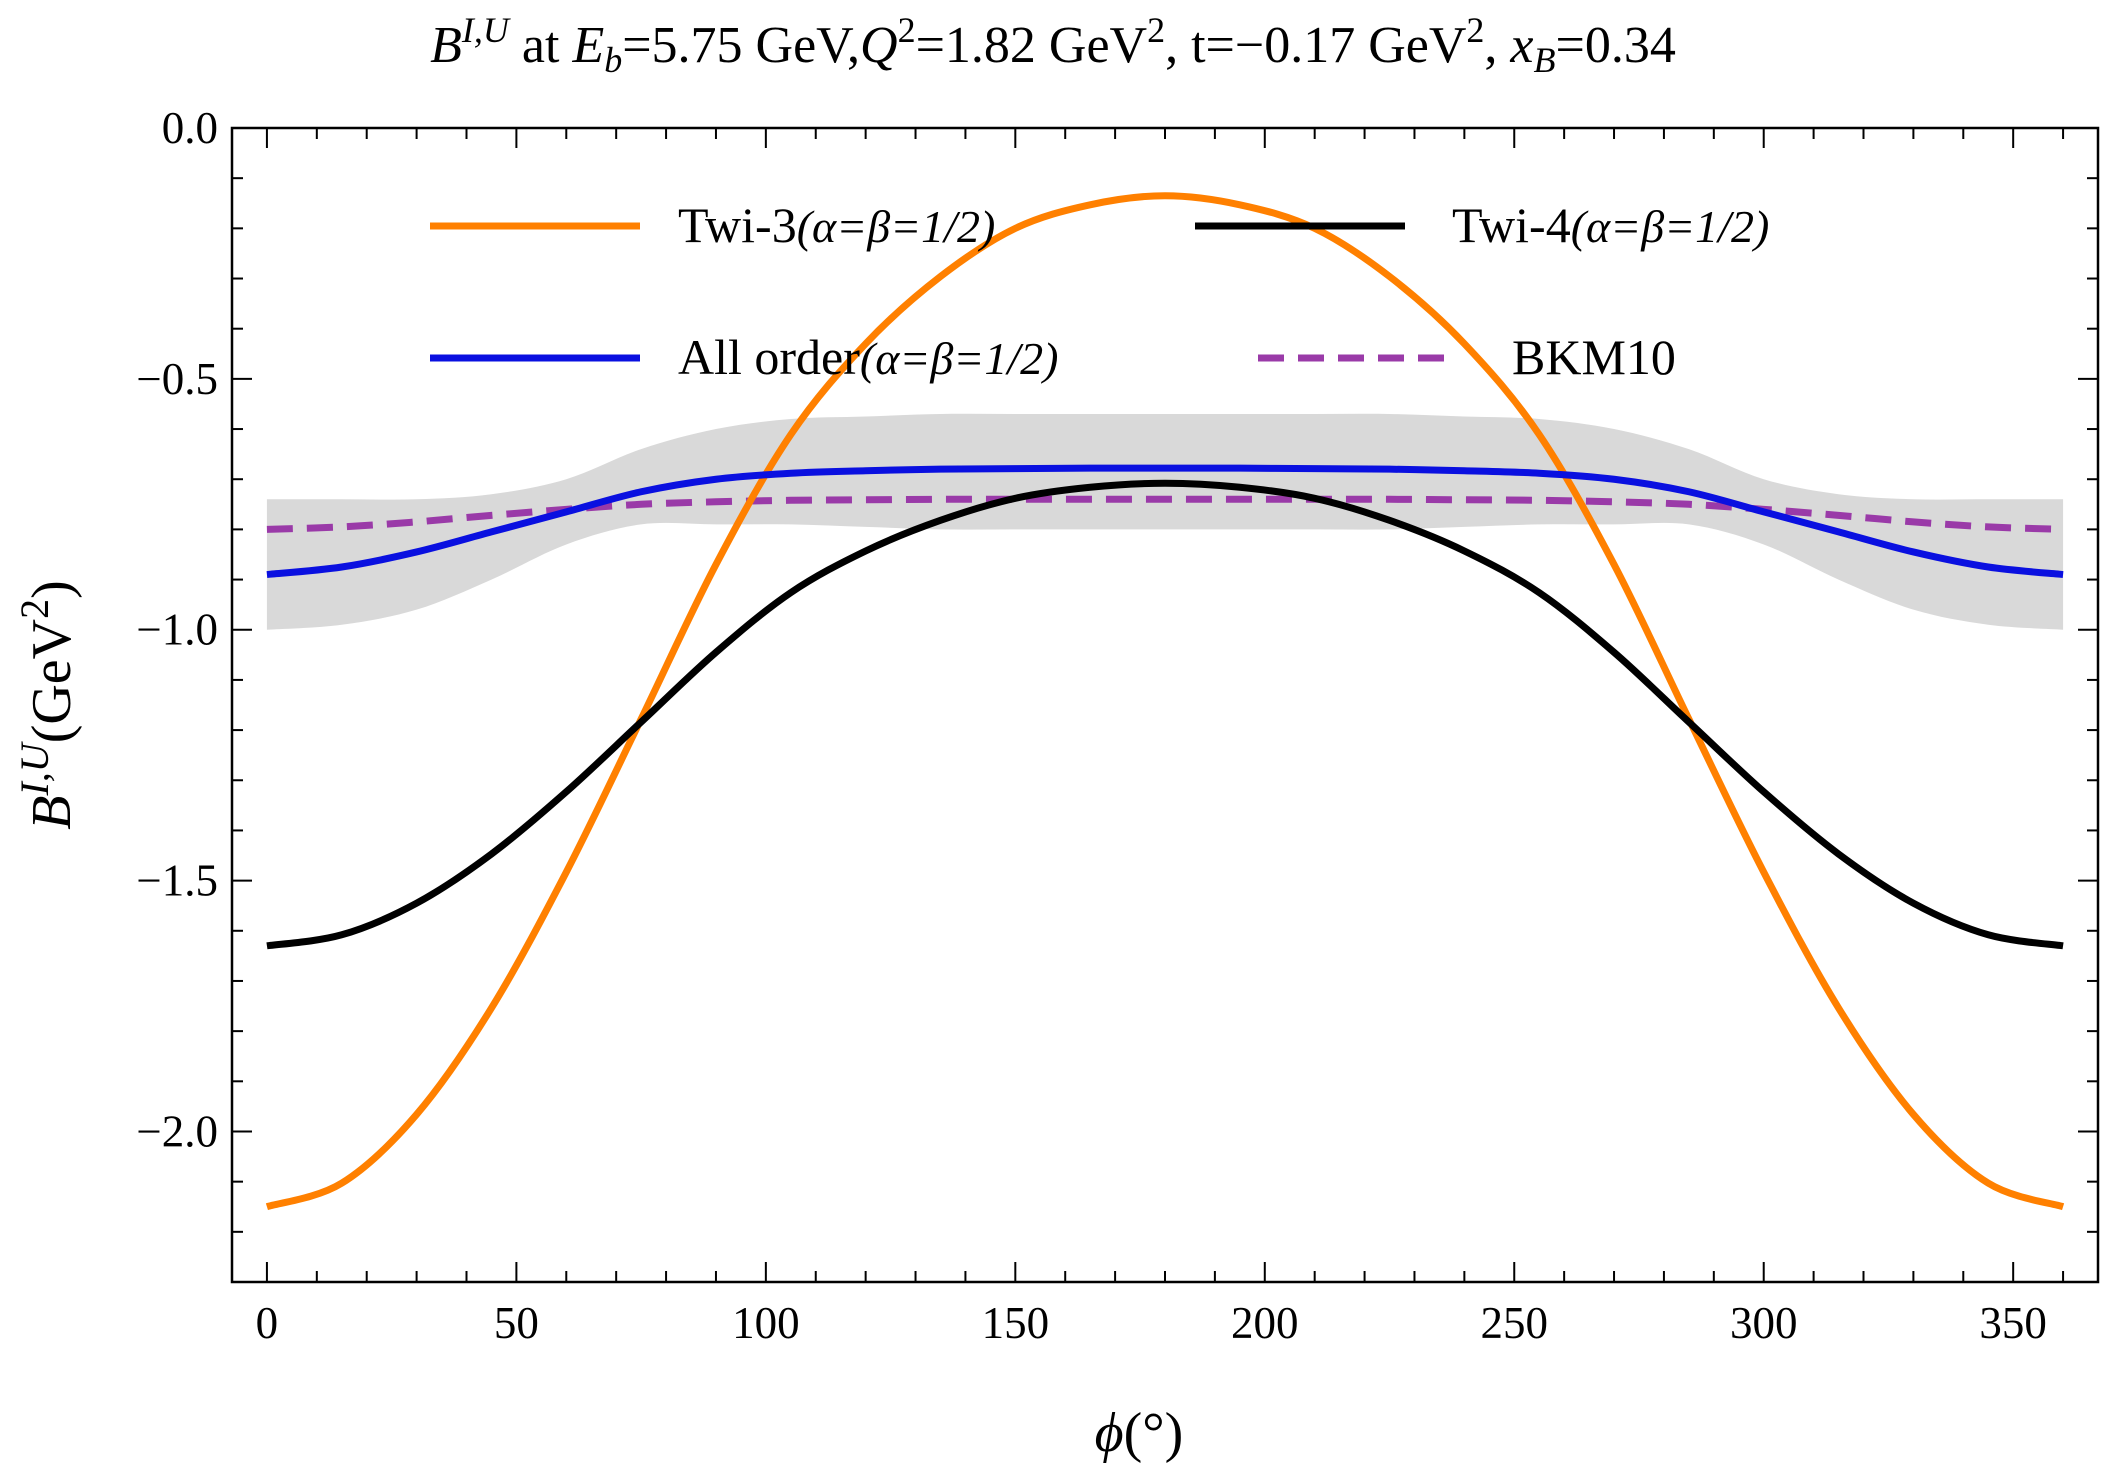 The width and height of the screenshot is (2107, 1473). I want to click on y-tick-label: −1.0, so click(177, 630).